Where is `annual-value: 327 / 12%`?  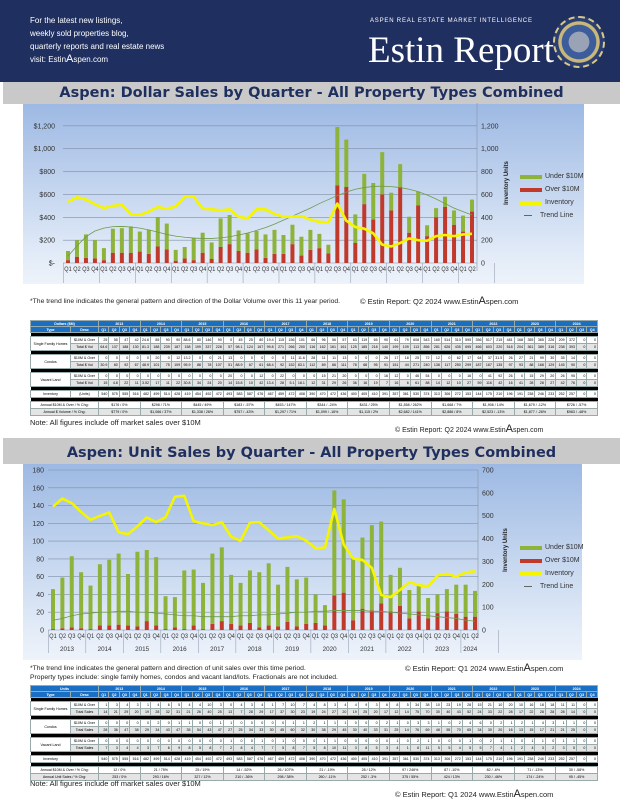 annual-value: 327 / 12% is located at coordinates (202, 777).